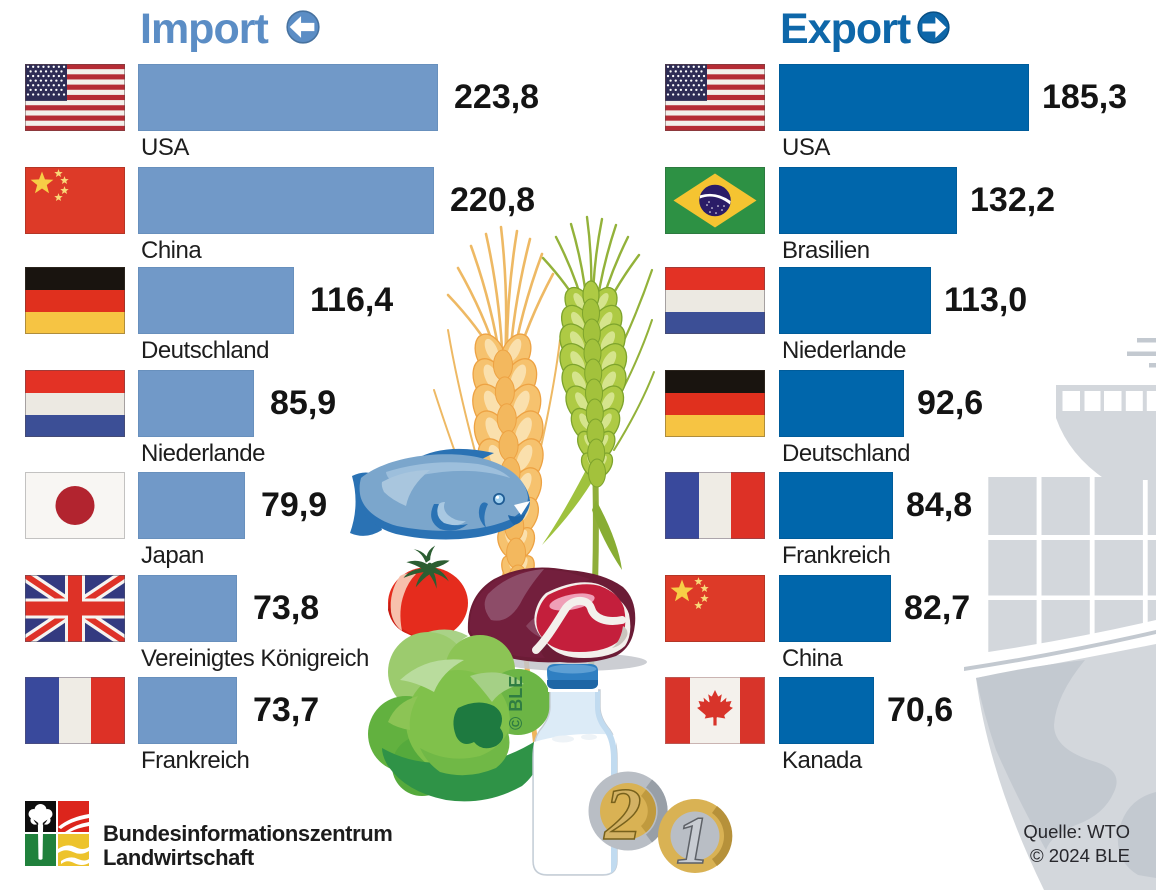 The width and height of the screenshot is (1156, 890). What do you see at coordinates (623, 815) in the screenshot?
I see `svg-text: 2` at bounding box center [623, 815].